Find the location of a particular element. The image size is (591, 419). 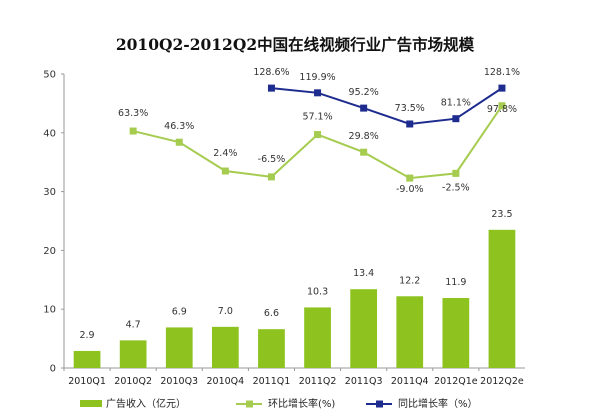

line-data-label: -9.0% is located at coordinates (410, 189).